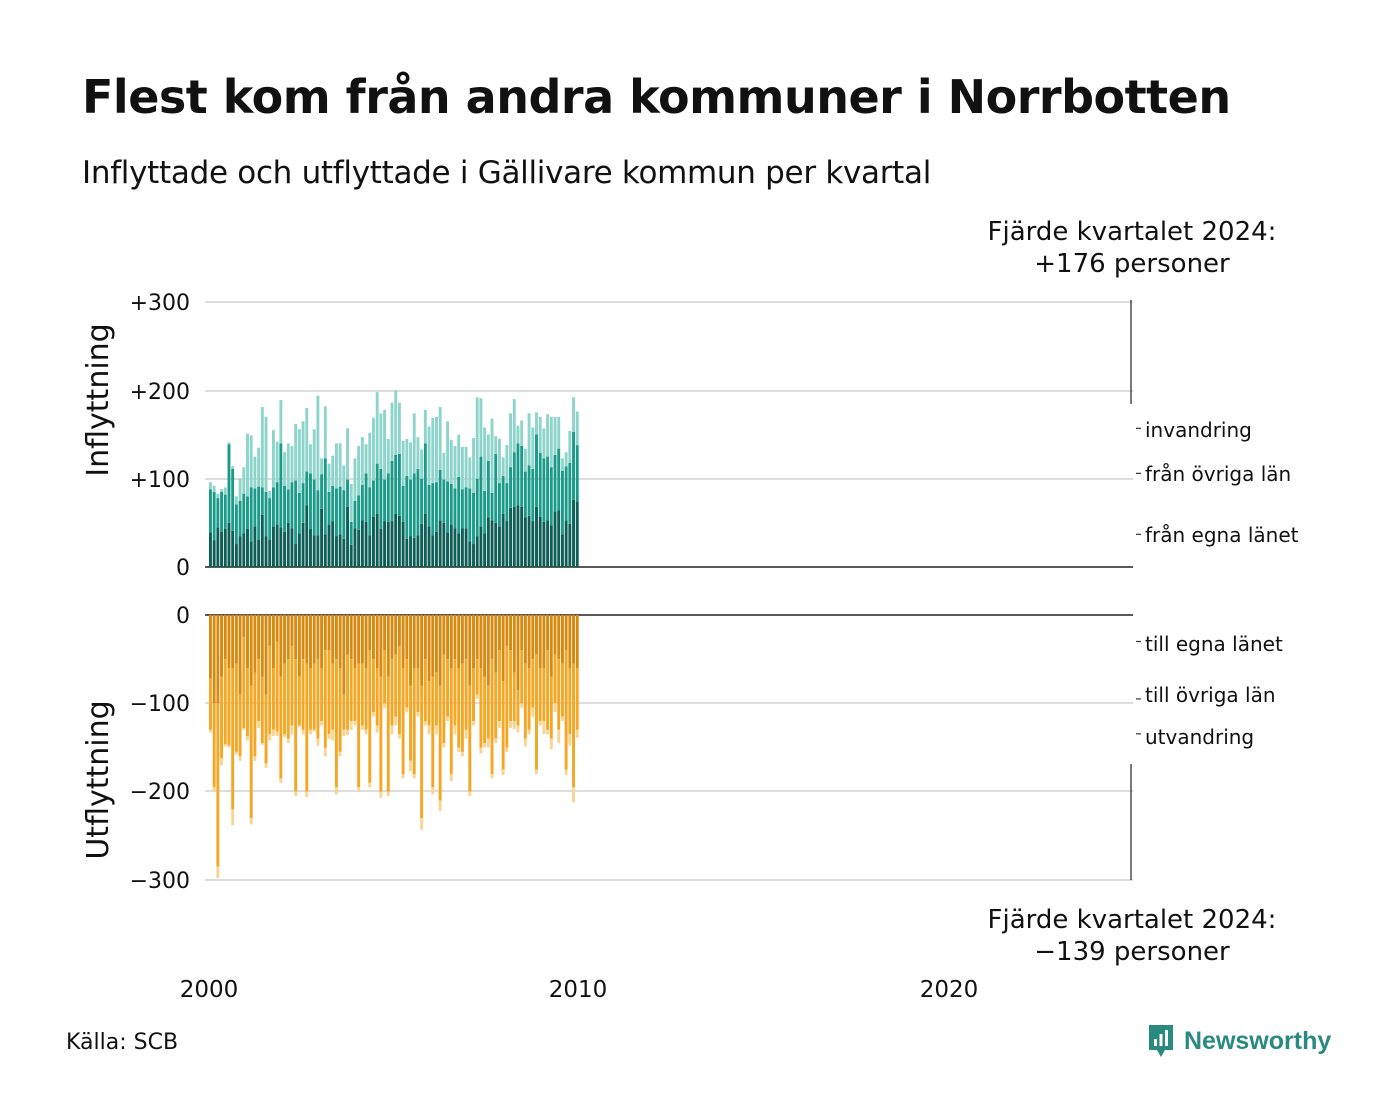 The width and height of the screenshot is (1400, 1120). Describe the element at coordinates (160, 792) in the screenshot. I see `y-tick-label: −200` at that location.